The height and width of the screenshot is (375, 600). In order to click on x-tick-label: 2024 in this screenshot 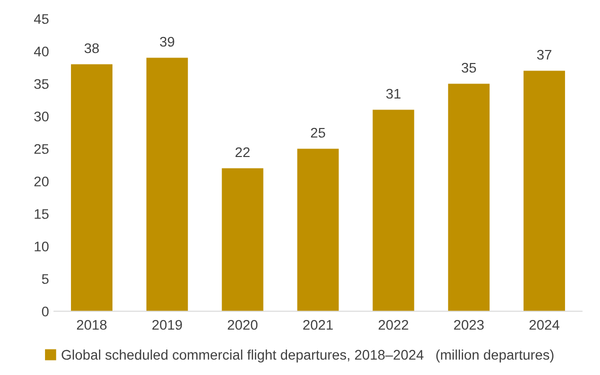, I will do `click(545, 325)`.